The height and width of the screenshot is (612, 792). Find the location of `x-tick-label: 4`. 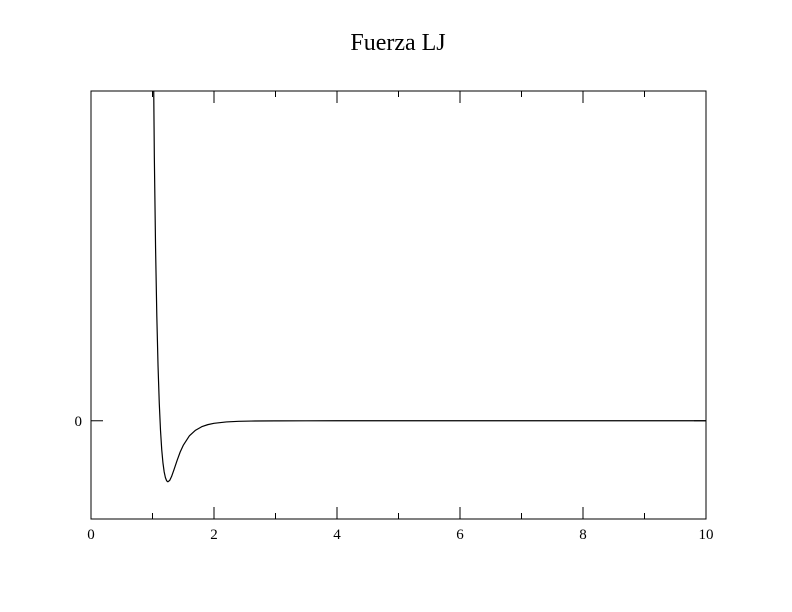

x-tick-label: 4 is located at coordinates (337, 535).